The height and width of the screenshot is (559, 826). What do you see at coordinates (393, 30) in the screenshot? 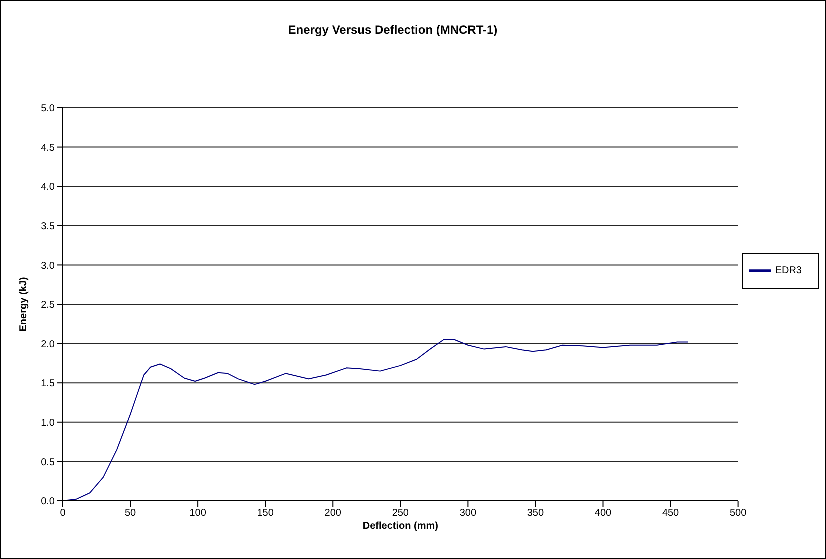
I see `chart-title: Energy Versus Deflection (MNCRT-1)` at bounding box center [393, 30].